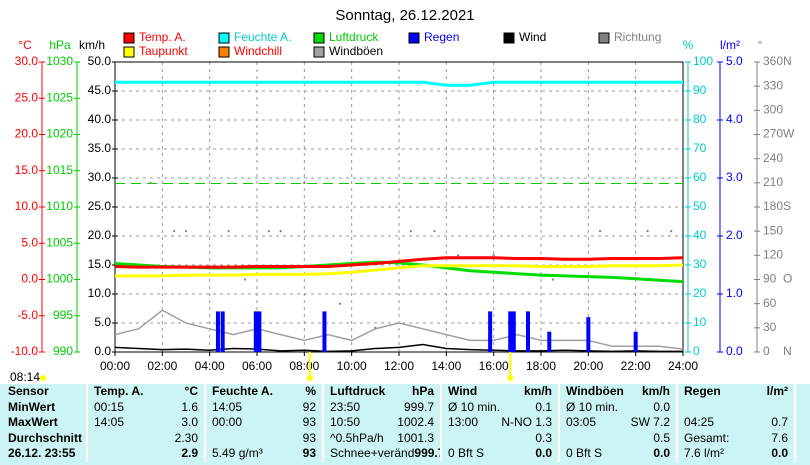 This screenshot has width=810, height=465. Describe the element at coordinates (162, 37) in the screenshot. I see `legend-label: Temp. A.` at that location.